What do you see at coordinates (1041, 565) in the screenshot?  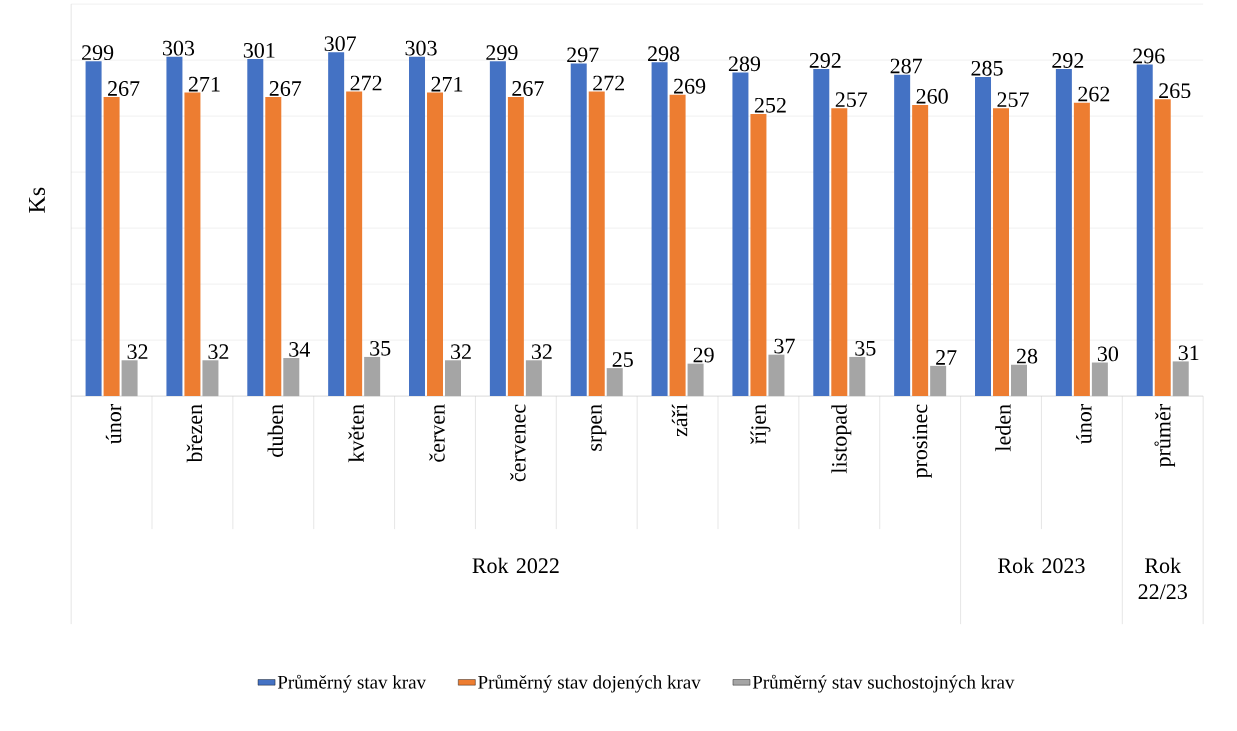 I see `text: Rok 2023` at bounding box center [1041, 565].